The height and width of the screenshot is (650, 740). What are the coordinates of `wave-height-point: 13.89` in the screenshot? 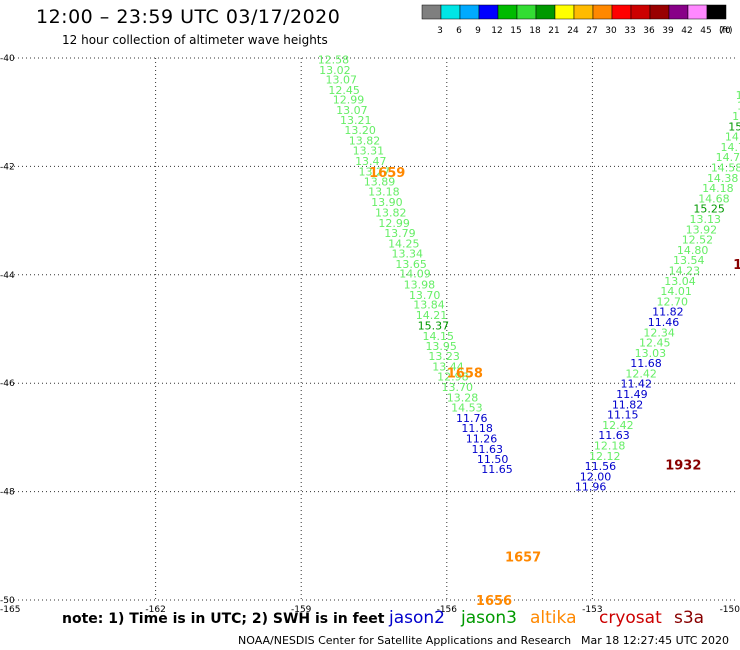 It's located at (380, 182).